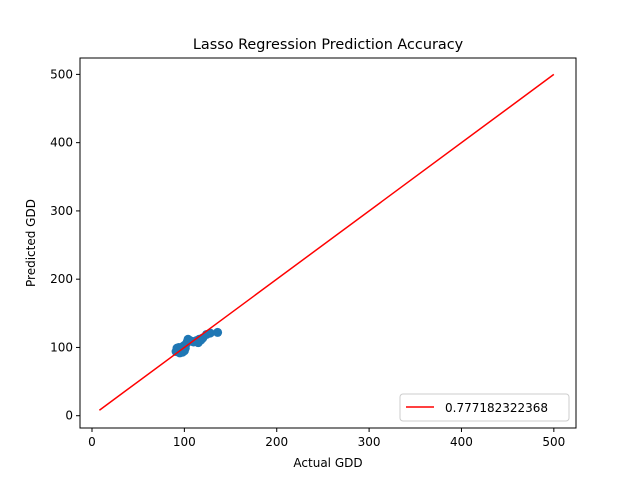  Describe the element at coordinates (218, 332) in the screenshot. I see `scatter-point` at that location.